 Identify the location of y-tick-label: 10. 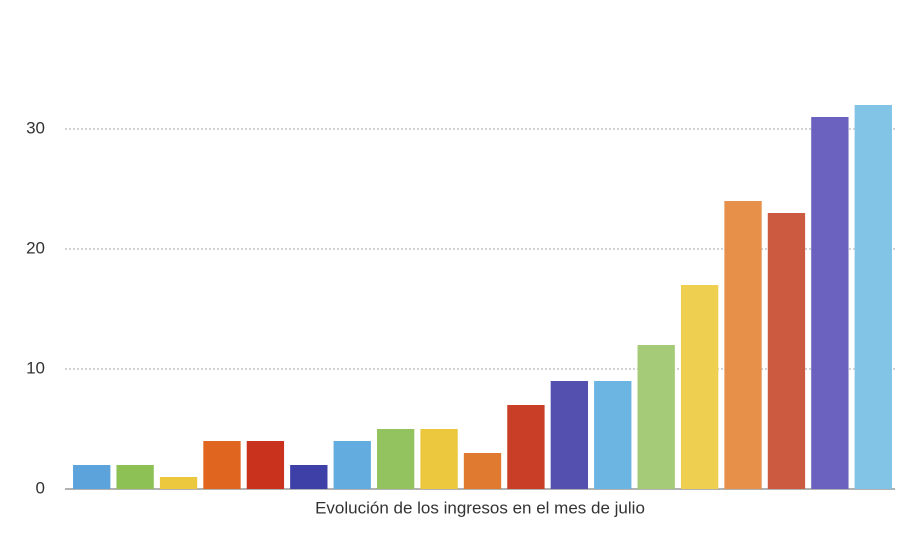
(35, 367).